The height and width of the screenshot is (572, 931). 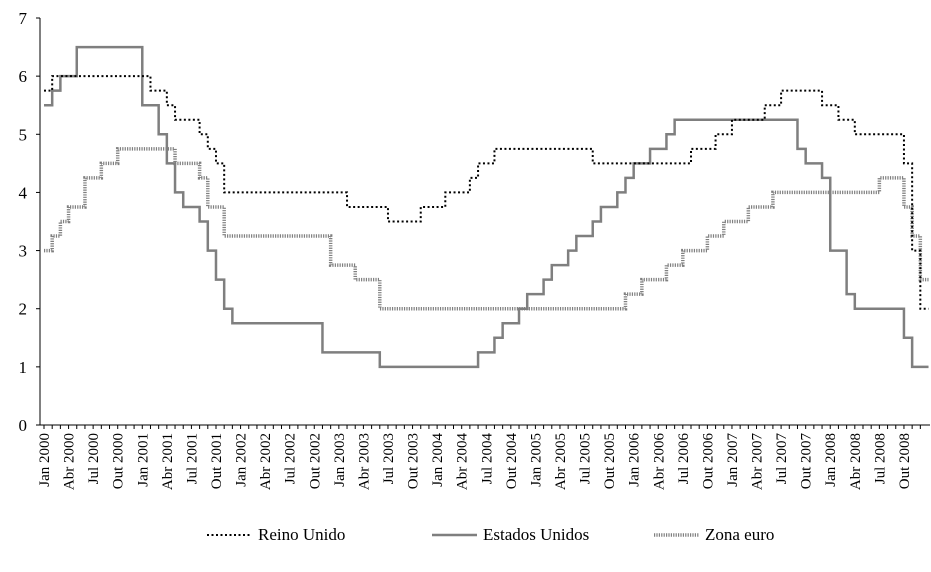 What do you see at coordinates (463, 462) in the screenshot?
I see `x-tick-label: Abr 2004` at bounding box center [463, 462].